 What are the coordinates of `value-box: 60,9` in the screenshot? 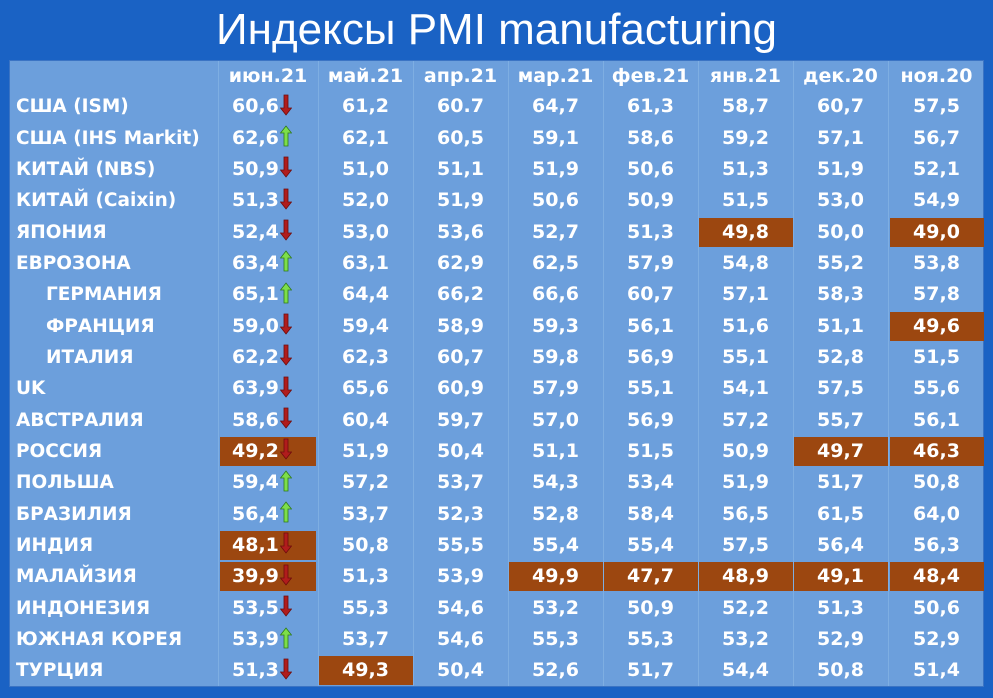 It's located at (461, 388).